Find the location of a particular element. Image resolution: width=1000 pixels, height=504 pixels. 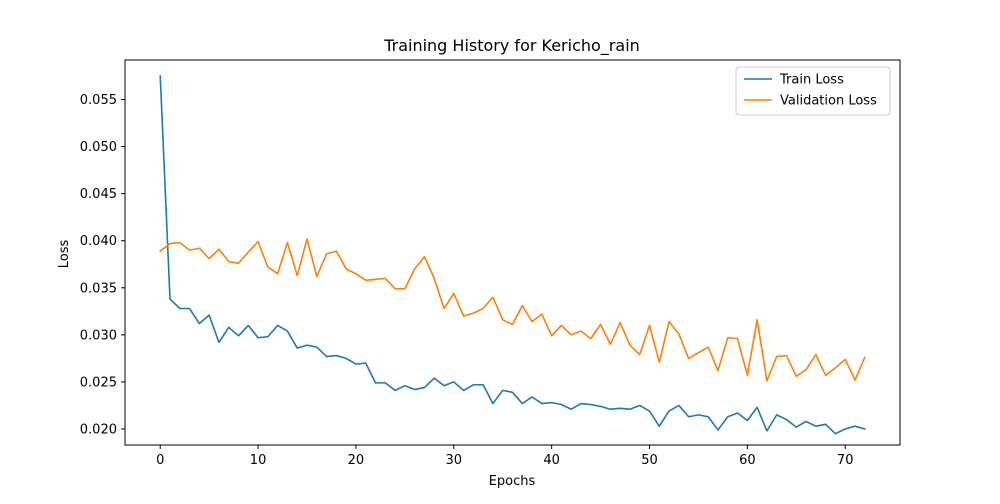

y-tick-label: 0.025 is located at coordinates (98, 382).